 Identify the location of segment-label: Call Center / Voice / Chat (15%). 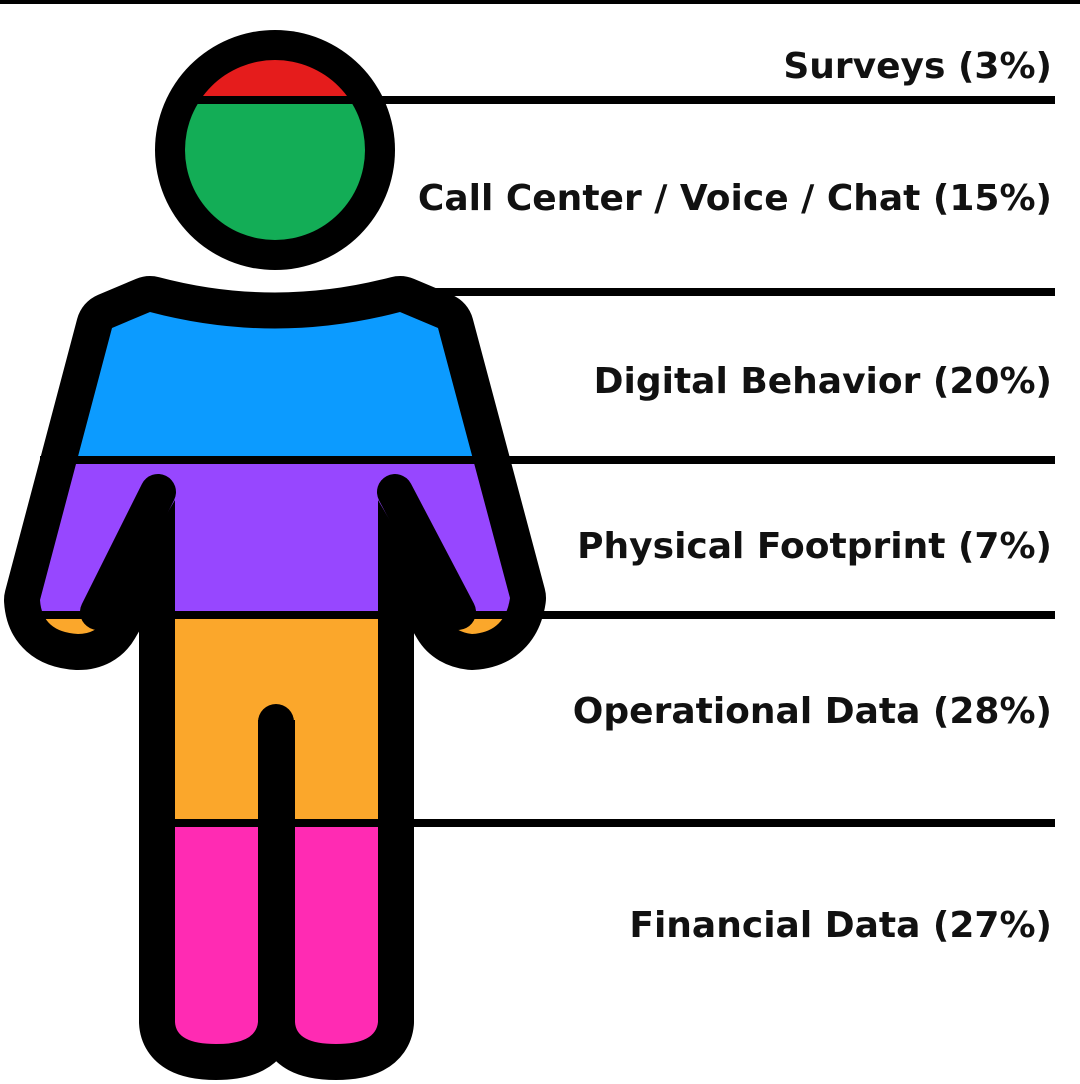
(735, 198).